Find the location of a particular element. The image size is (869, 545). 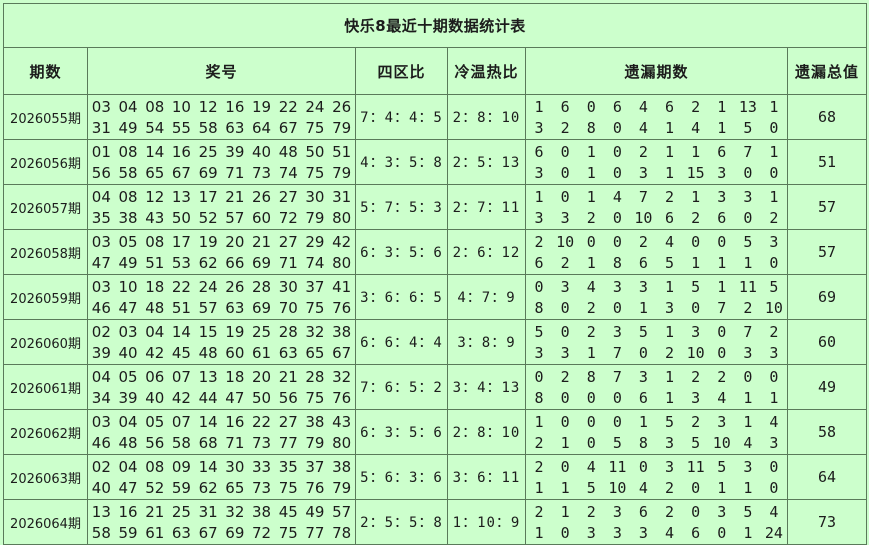

number-ball: 25 is located at coordinates (181, 511).